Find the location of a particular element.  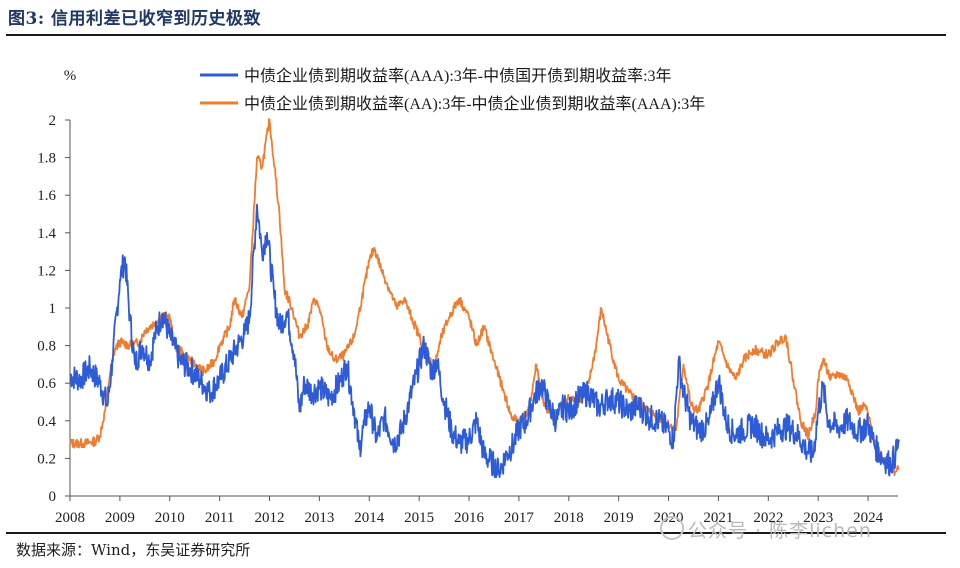

wechat-icon is located at coordinates (672, 528).